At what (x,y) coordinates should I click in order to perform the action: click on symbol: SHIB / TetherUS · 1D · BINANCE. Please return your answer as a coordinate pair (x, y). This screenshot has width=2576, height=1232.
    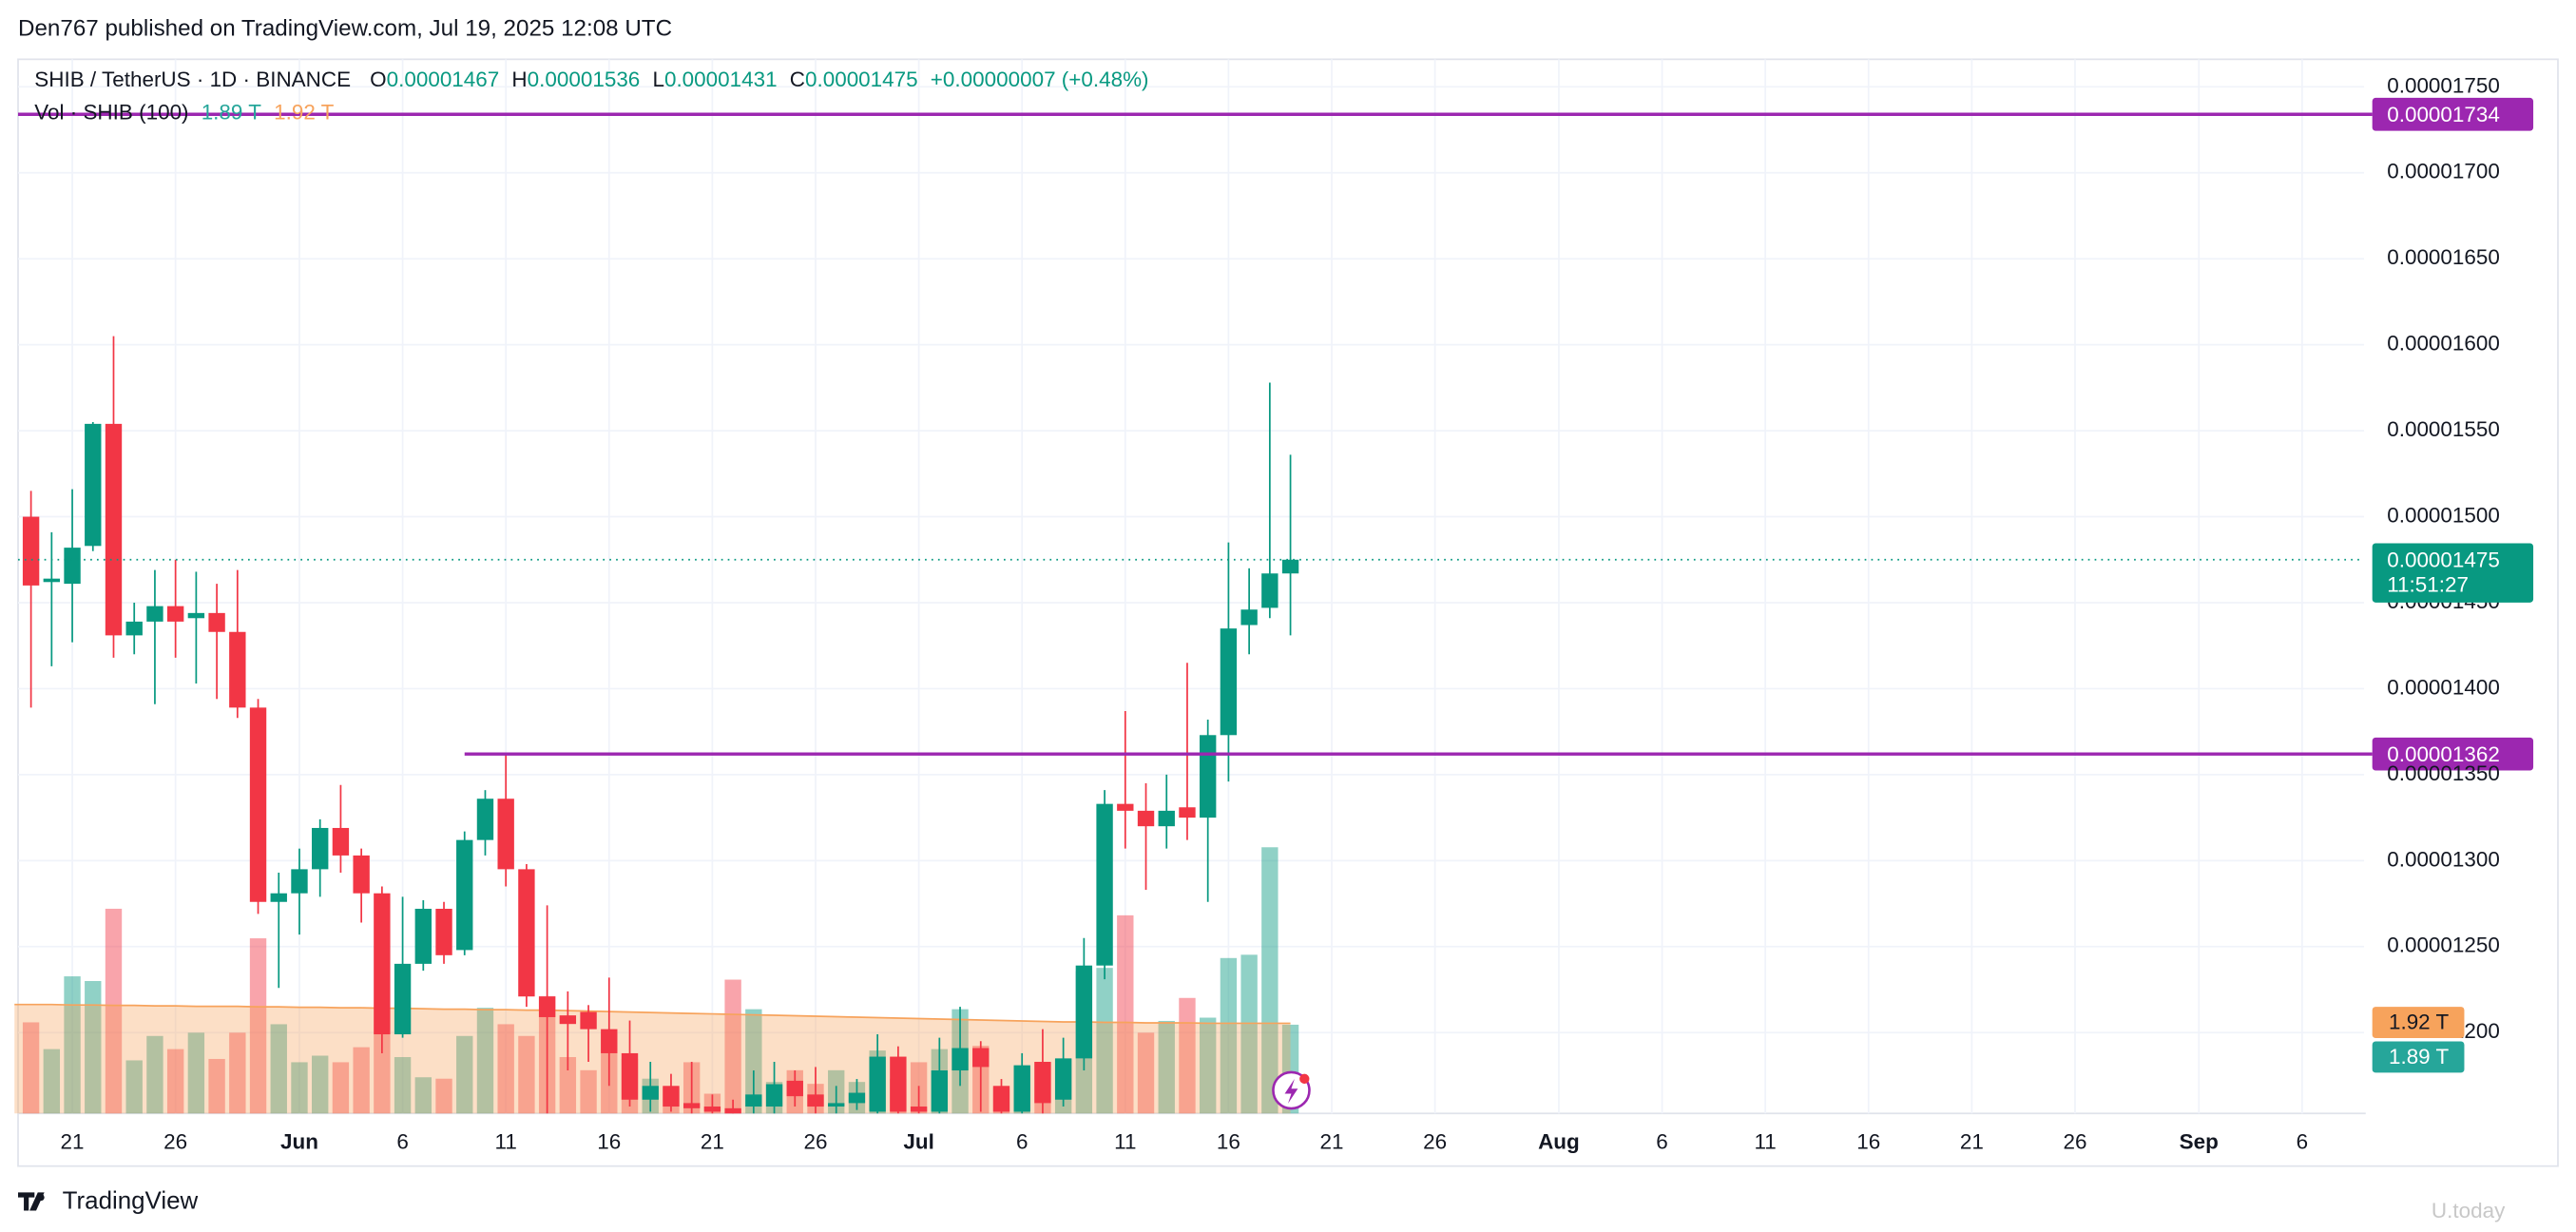
    Looking at the image, I should click on (192, 79).